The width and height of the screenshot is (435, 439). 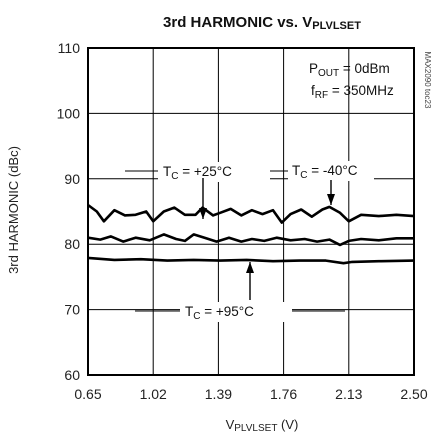 What do you see at coordinates (72, 179) in the screenshot?
I see `y-tick-label: 90` at bounding box center [72, 179].